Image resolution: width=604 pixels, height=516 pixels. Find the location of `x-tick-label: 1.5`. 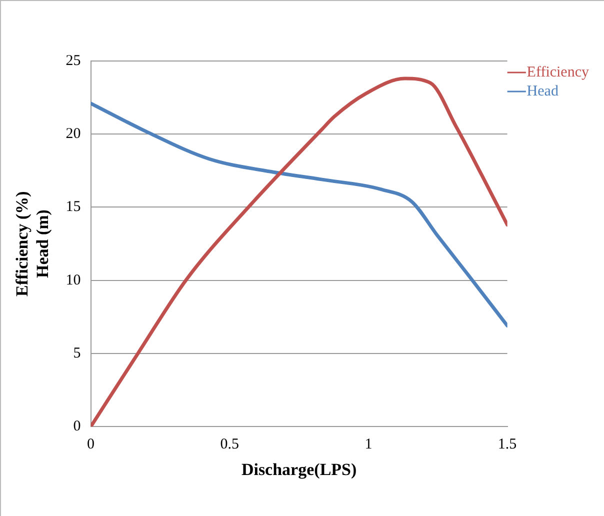

x-tick-label: 1.5 is located at coordinates (507, 444).